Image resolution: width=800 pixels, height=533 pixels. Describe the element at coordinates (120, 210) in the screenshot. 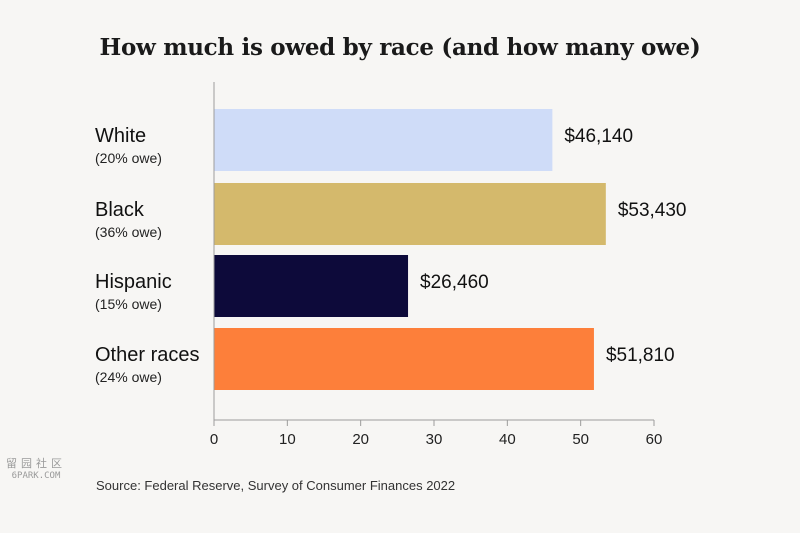

I see `category-label: Black` at that location.